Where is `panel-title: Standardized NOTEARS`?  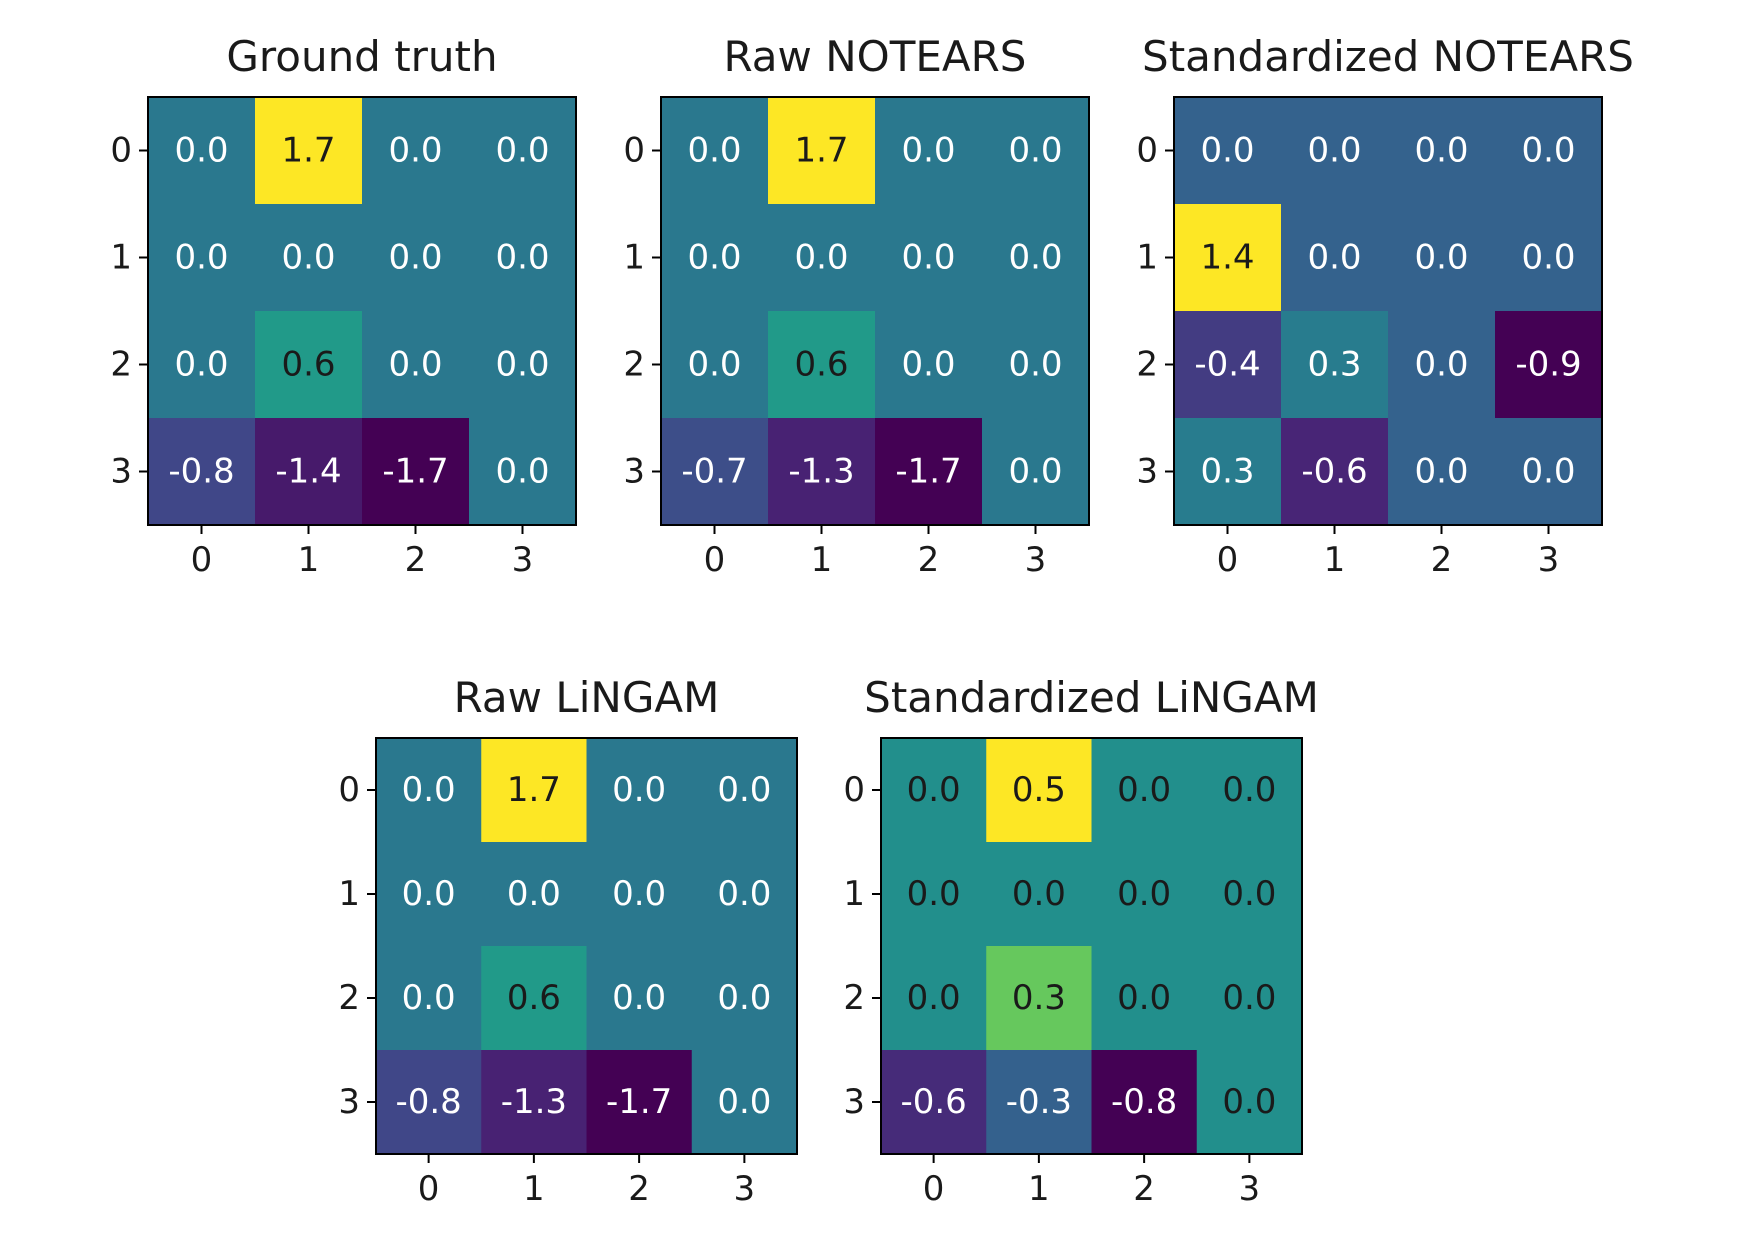
panel-title: Standardized NOTEARS is located at coordinates (1388, 56).